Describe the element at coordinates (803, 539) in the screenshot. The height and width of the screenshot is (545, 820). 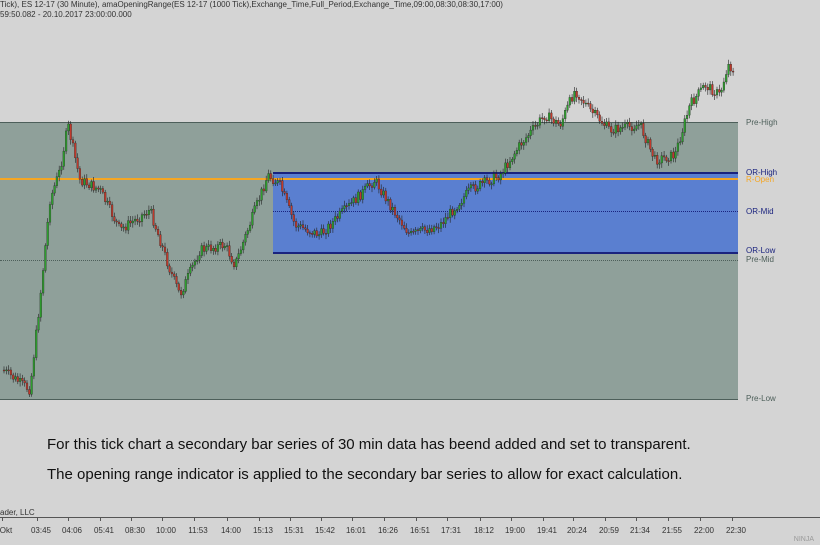
I see `ninja-logo: NINJA` at that location.